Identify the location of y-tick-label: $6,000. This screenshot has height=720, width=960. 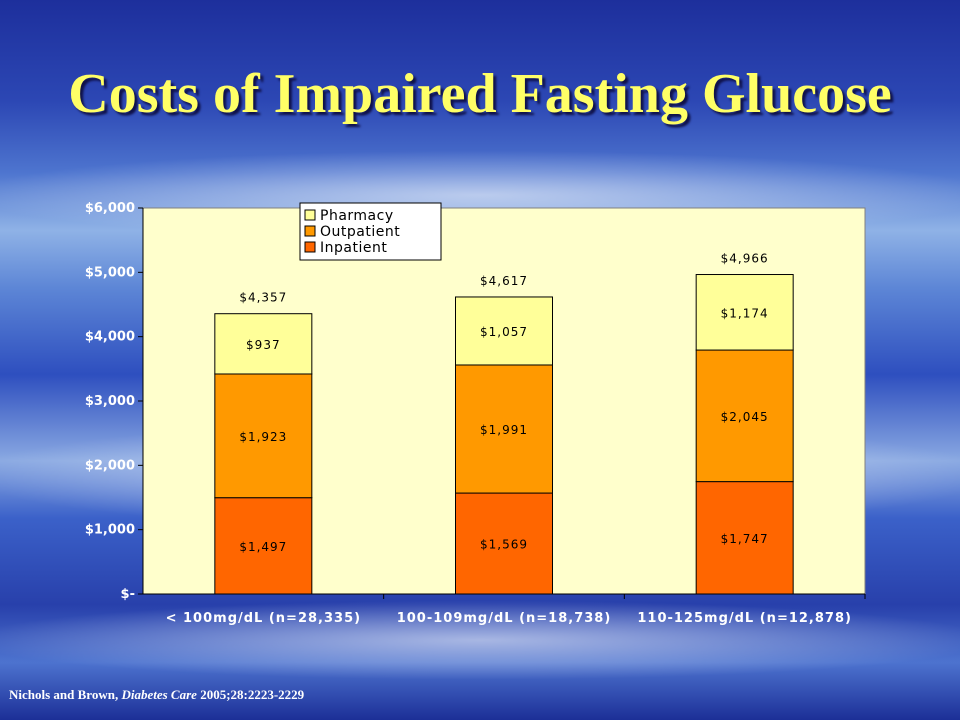
(110, 208).